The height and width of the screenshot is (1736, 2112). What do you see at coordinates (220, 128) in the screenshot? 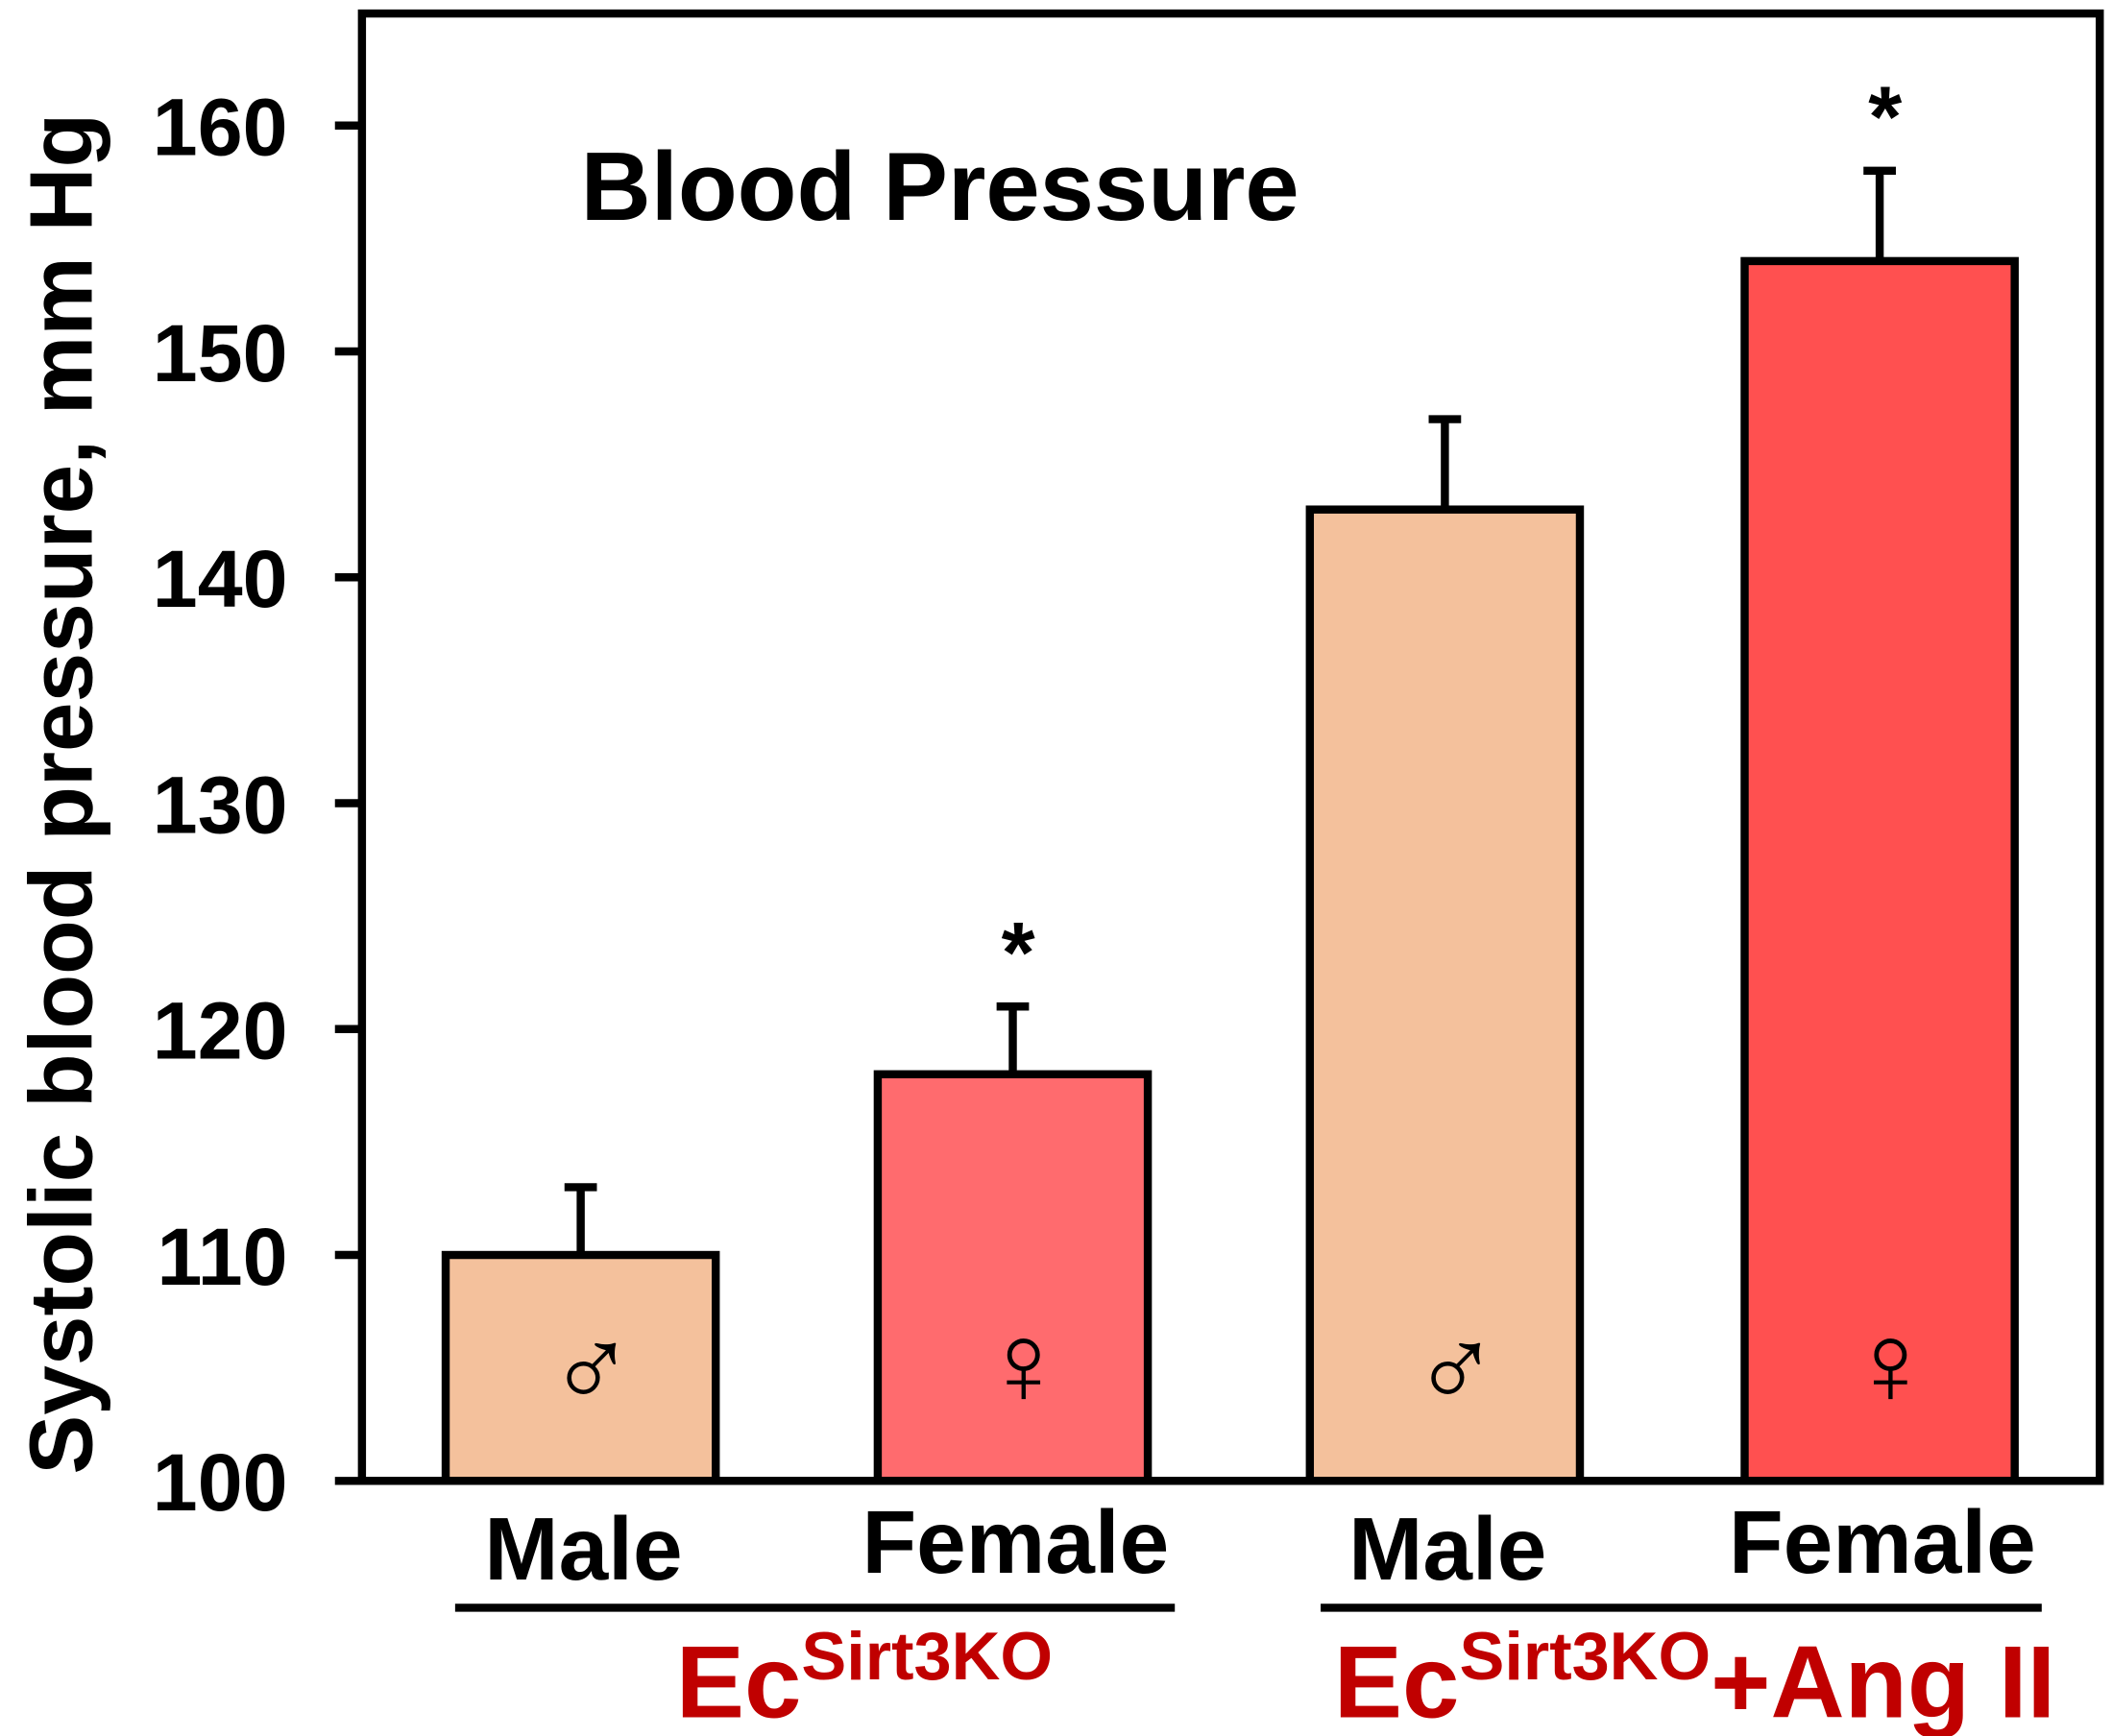
I see `y-tick-label: 160` at bounding box center [220, 128].